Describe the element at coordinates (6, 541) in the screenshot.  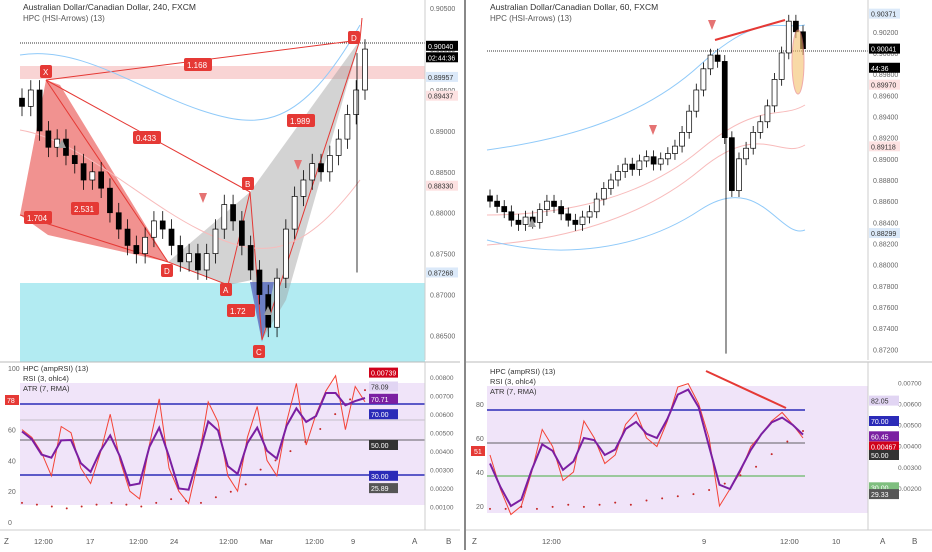
I see `left-zoom-button: Z` at that location.